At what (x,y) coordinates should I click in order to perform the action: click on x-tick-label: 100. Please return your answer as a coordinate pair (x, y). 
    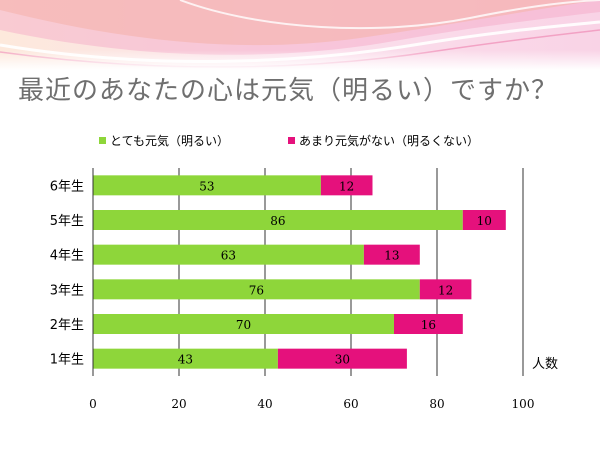
    Looking at the image, I should click on (523, 404).